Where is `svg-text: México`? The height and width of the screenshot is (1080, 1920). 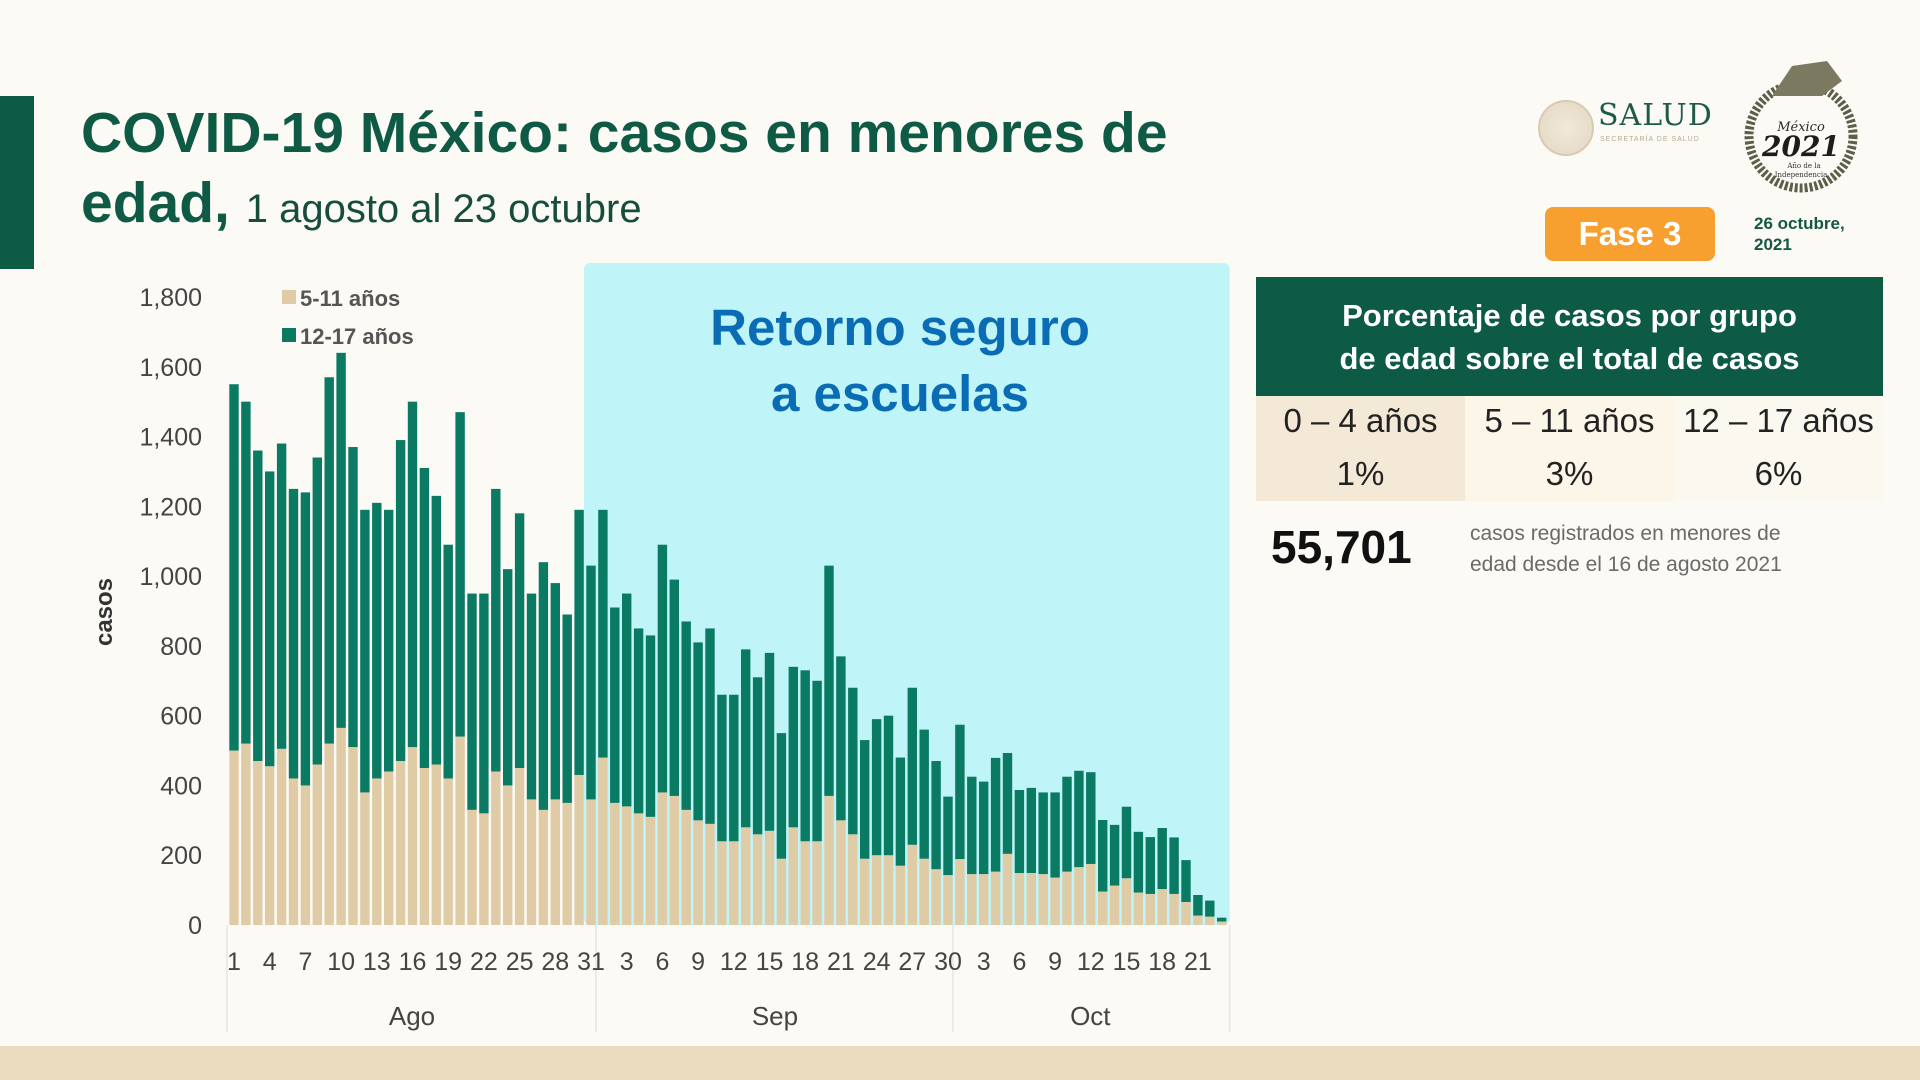
svg-text: México is located at coordinates (1800, 127).